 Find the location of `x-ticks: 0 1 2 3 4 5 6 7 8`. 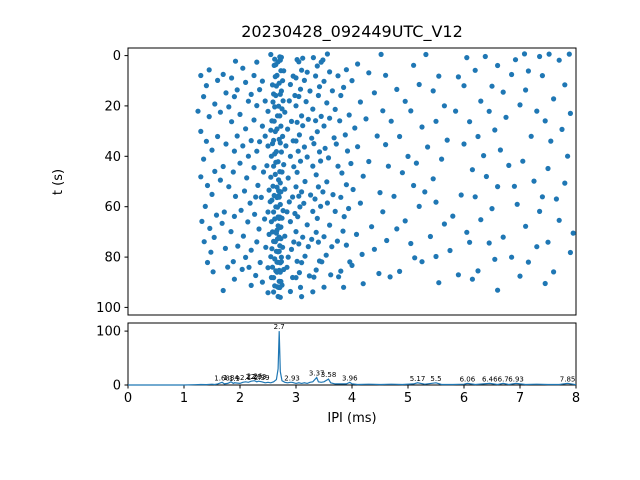

x-ticks: 0 1 2 3 4 5 6 7 8 is located at coordinates (352, 395).